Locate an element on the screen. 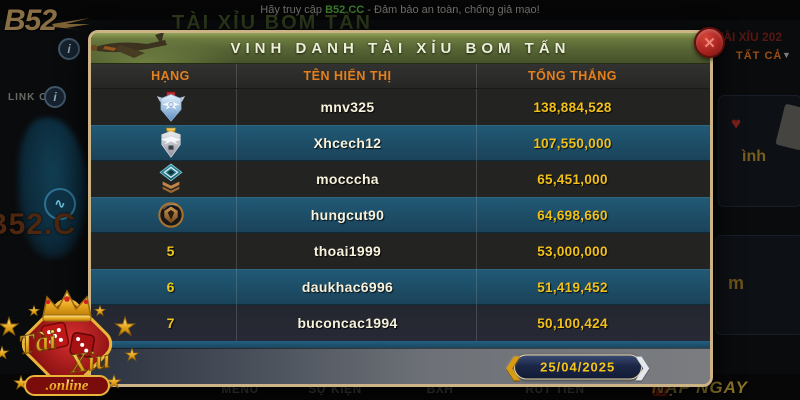 This screenshot has width=800, height=400. player-name-cell: mnv325 is located at coordinates (356, 107).